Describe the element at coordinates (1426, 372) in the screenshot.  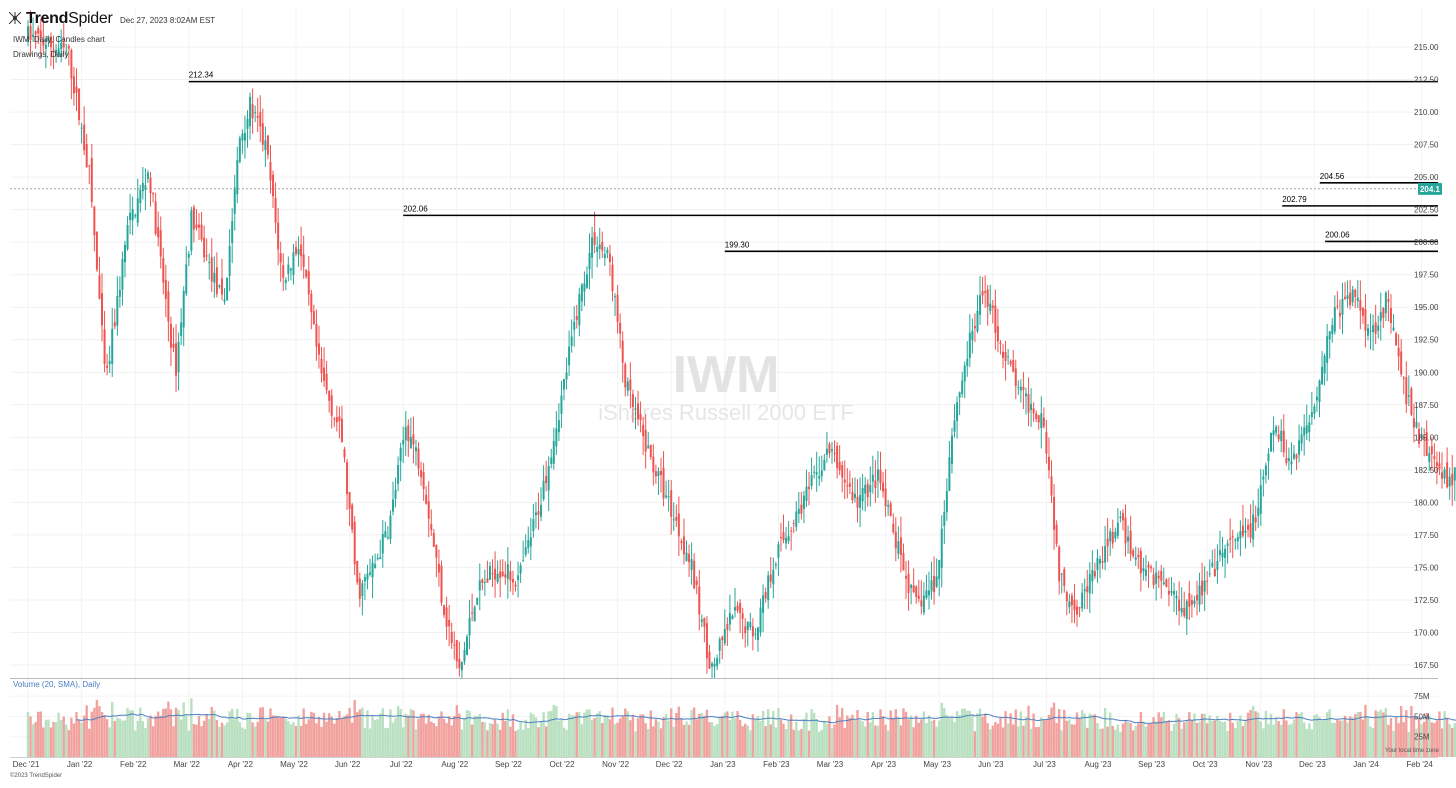
I see `price-tick-label: 190.00` at that location.